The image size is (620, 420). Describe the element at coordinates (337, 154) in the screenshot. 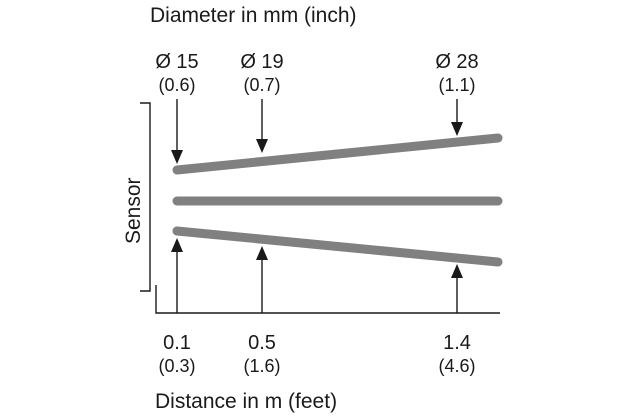

I see `beam-upper-edge` at that location.